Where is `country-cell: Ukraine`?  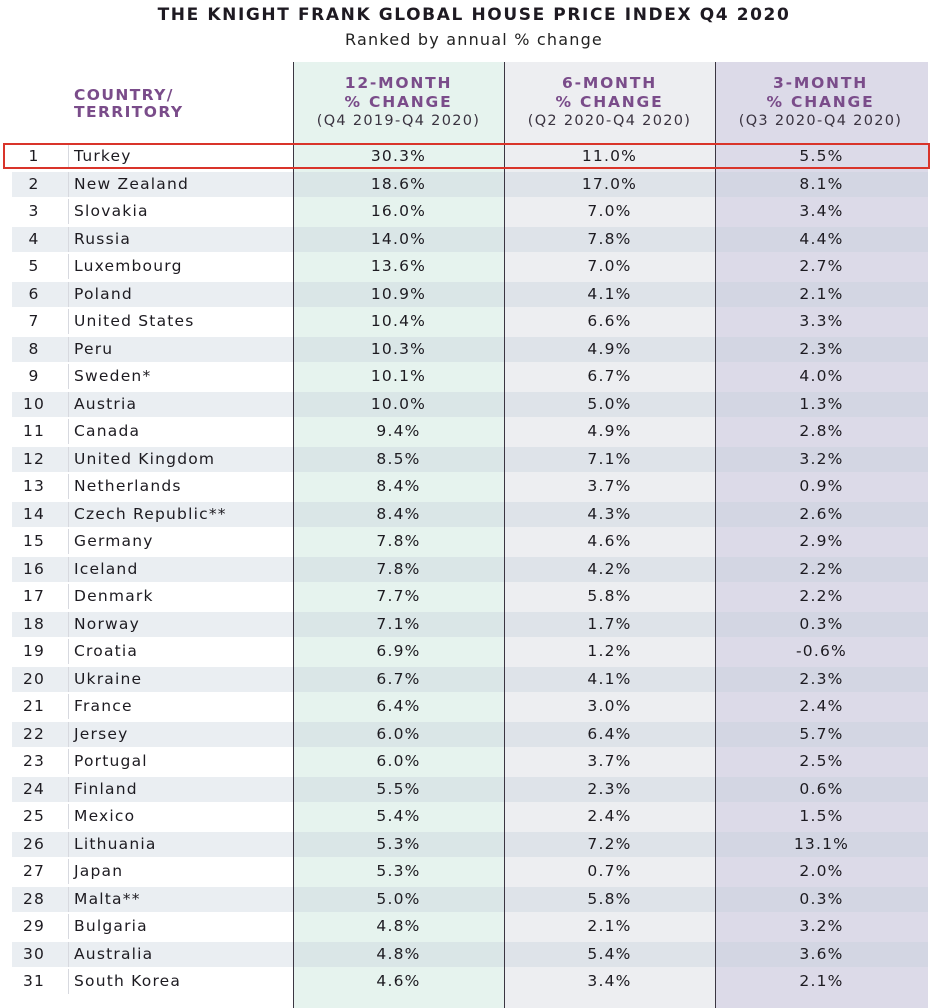
country-cell: Ukraine is located at coordinates (108, 678).